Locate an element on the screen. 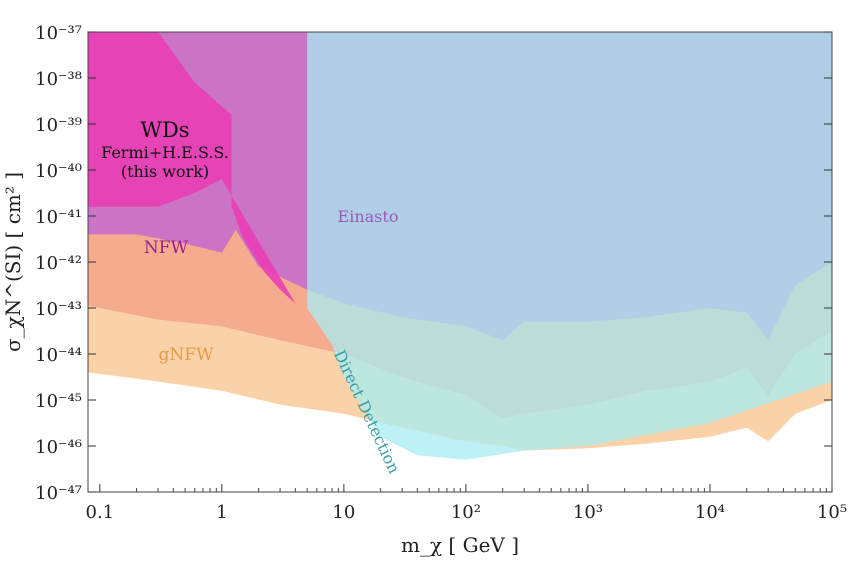 This screenshot has width=850, height=562. x-tick-label: 10⁴ is located at coordinates (710, 512).